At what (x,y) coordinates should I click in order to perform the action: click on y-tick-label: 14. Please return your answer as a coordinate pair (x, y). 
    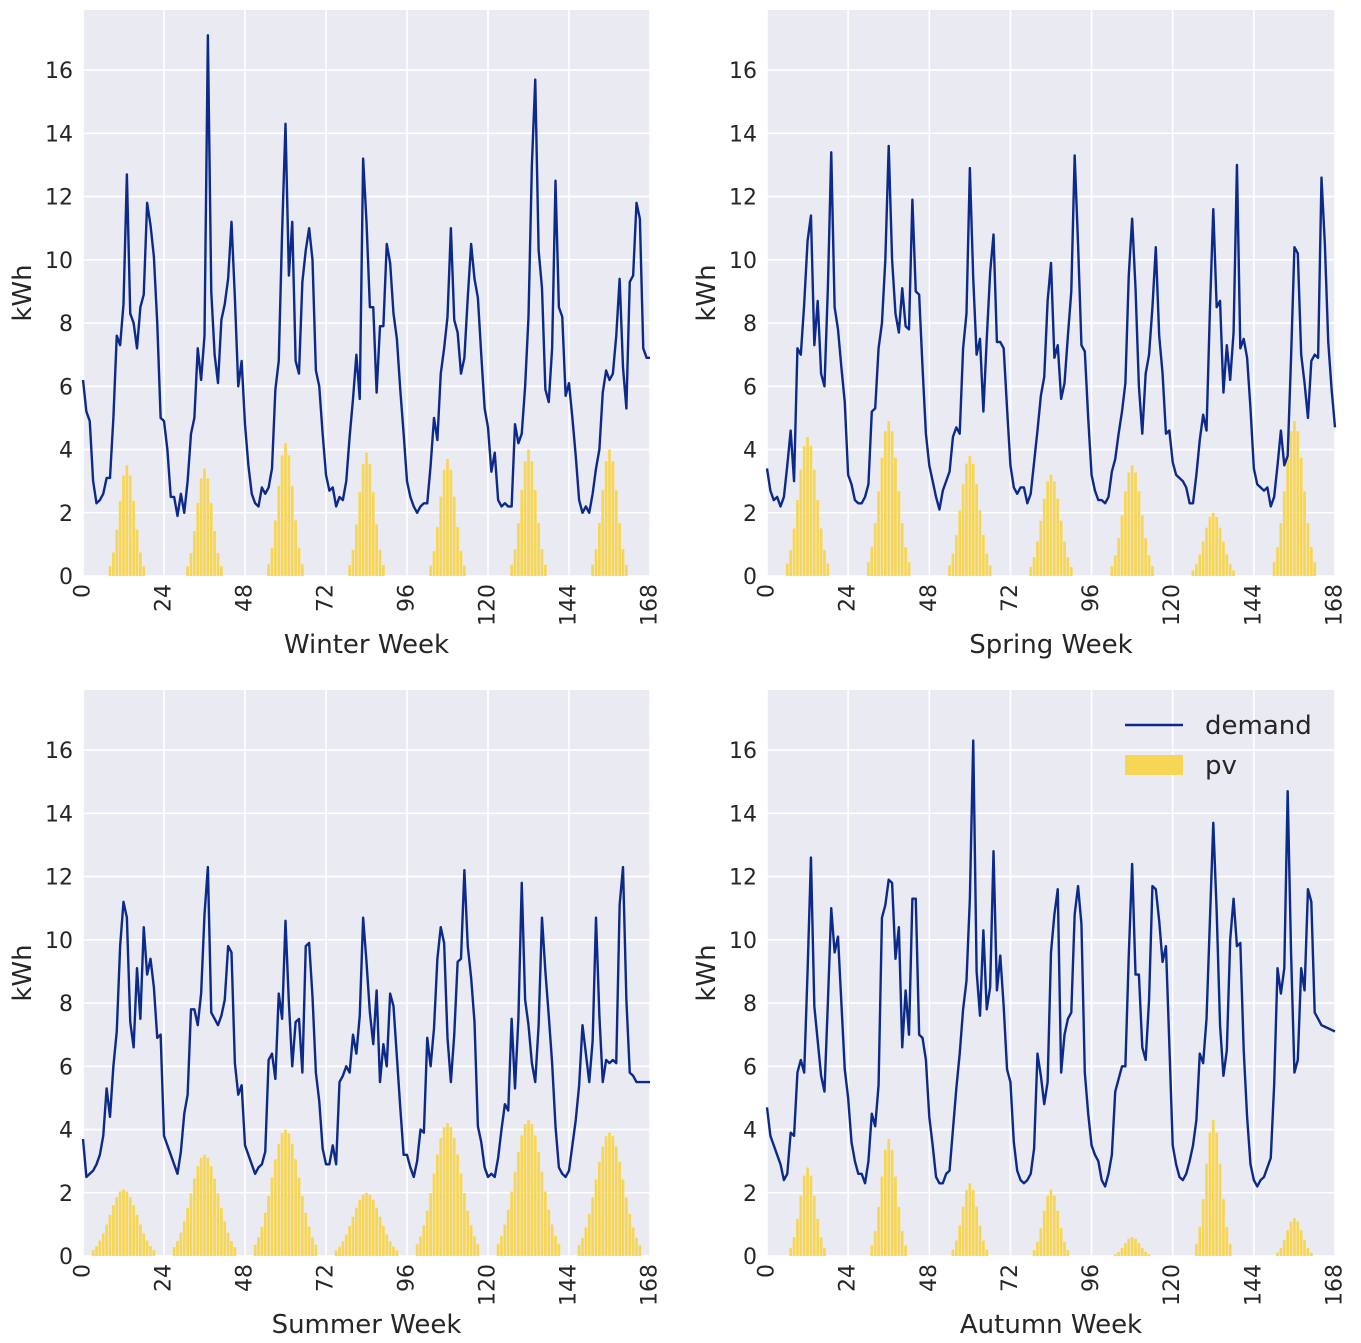
    Looking at the image, I should click on (59, 814).